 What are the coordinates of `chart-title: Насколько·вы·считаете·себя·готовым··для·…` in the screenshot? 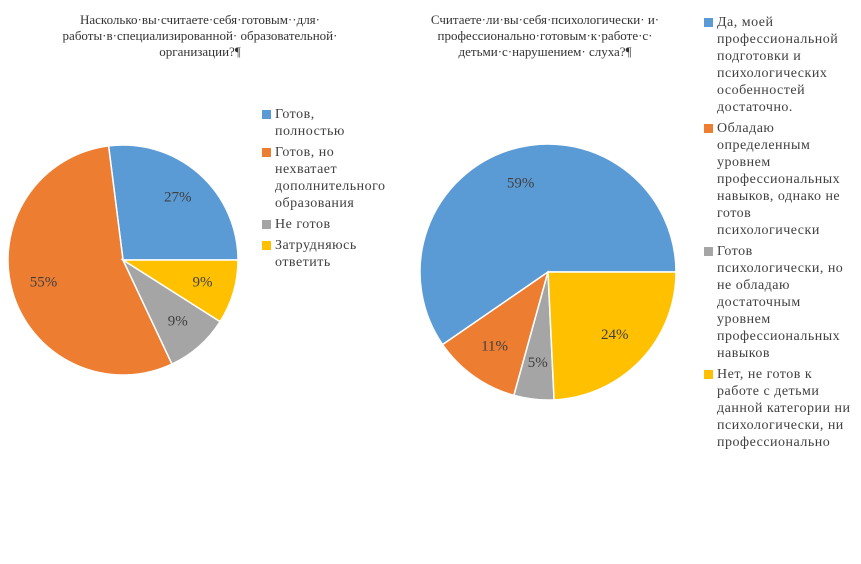 It's located at (200, 36).